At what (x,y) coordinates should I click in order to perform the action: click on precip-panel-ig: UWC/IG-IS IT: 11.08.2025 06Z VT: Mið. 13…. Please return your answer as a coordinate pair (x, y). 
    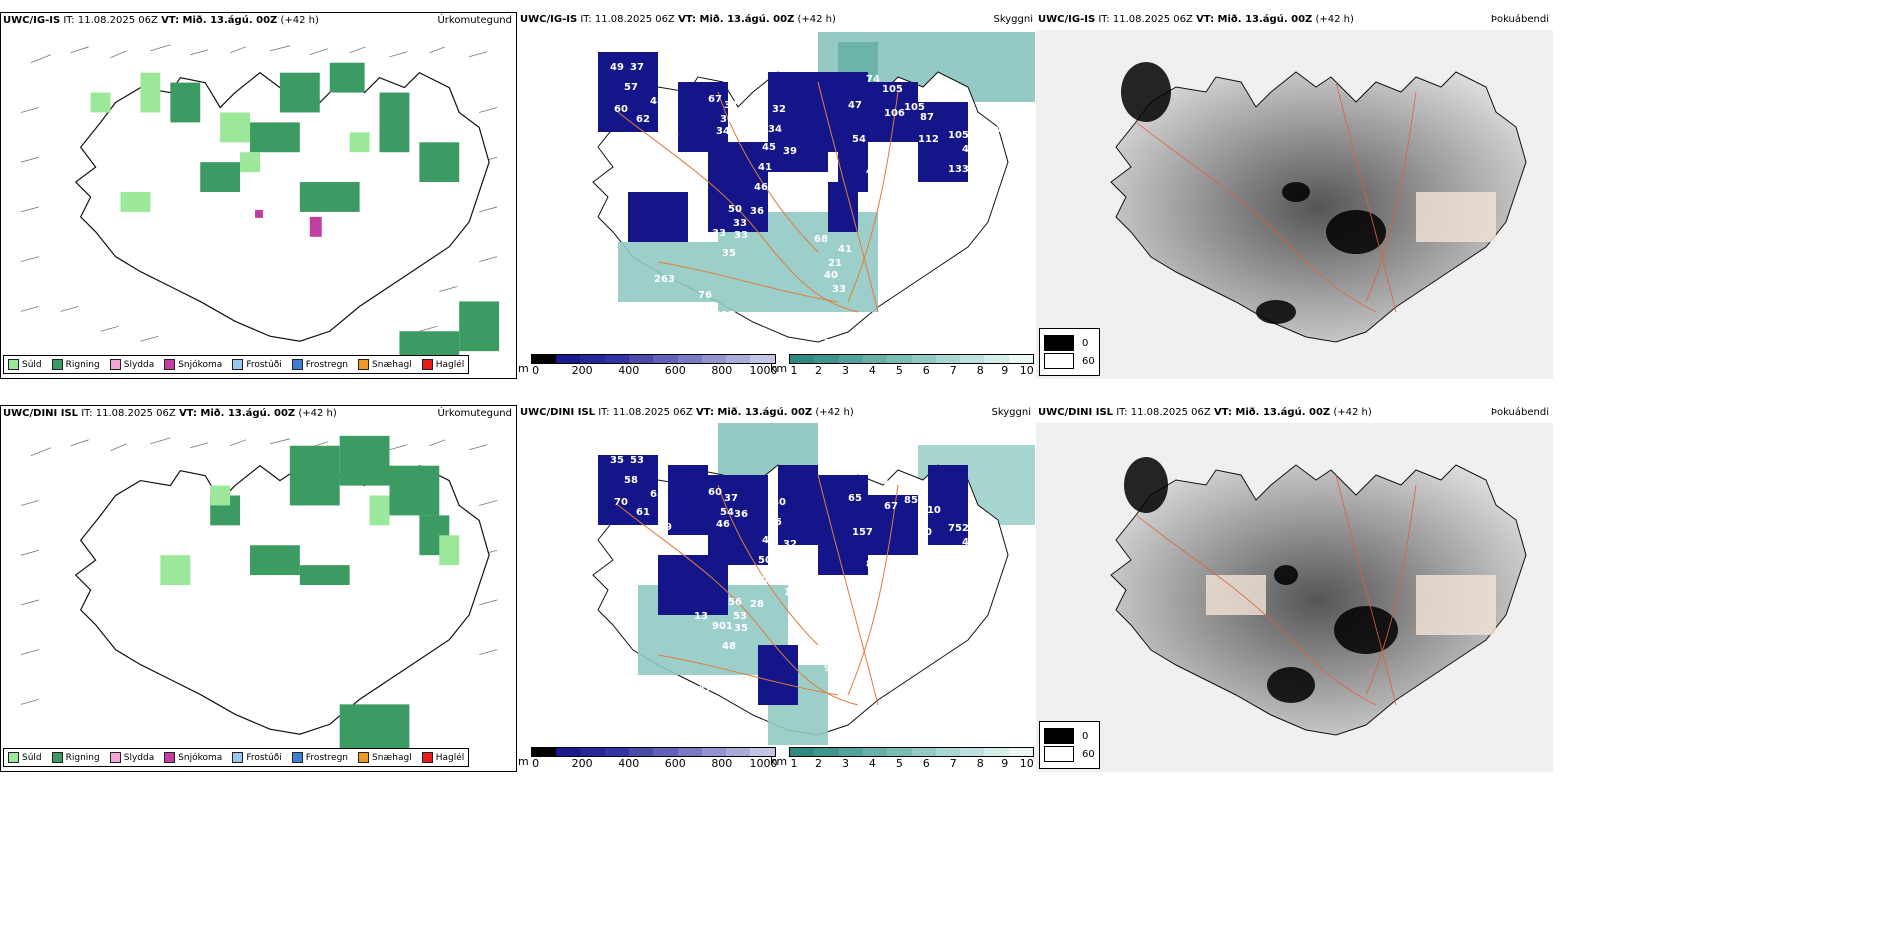
    Looking at the image, I should click on (258, 195).